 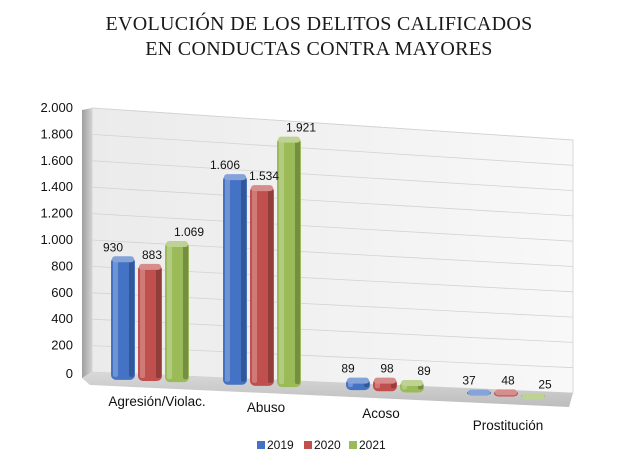 I want to click on y-tick-label: 1.800, so click(x=56, y=133).